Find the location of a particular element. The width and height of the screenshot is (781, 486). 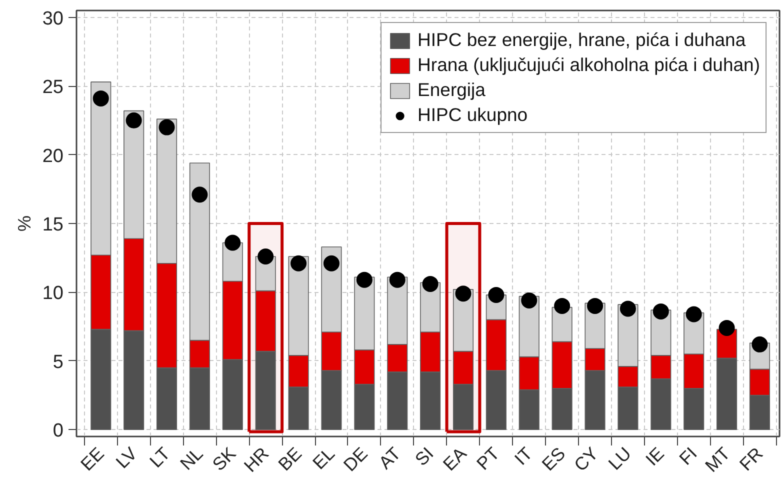

x-tick-label: LU is located at coordinates (620, 458).